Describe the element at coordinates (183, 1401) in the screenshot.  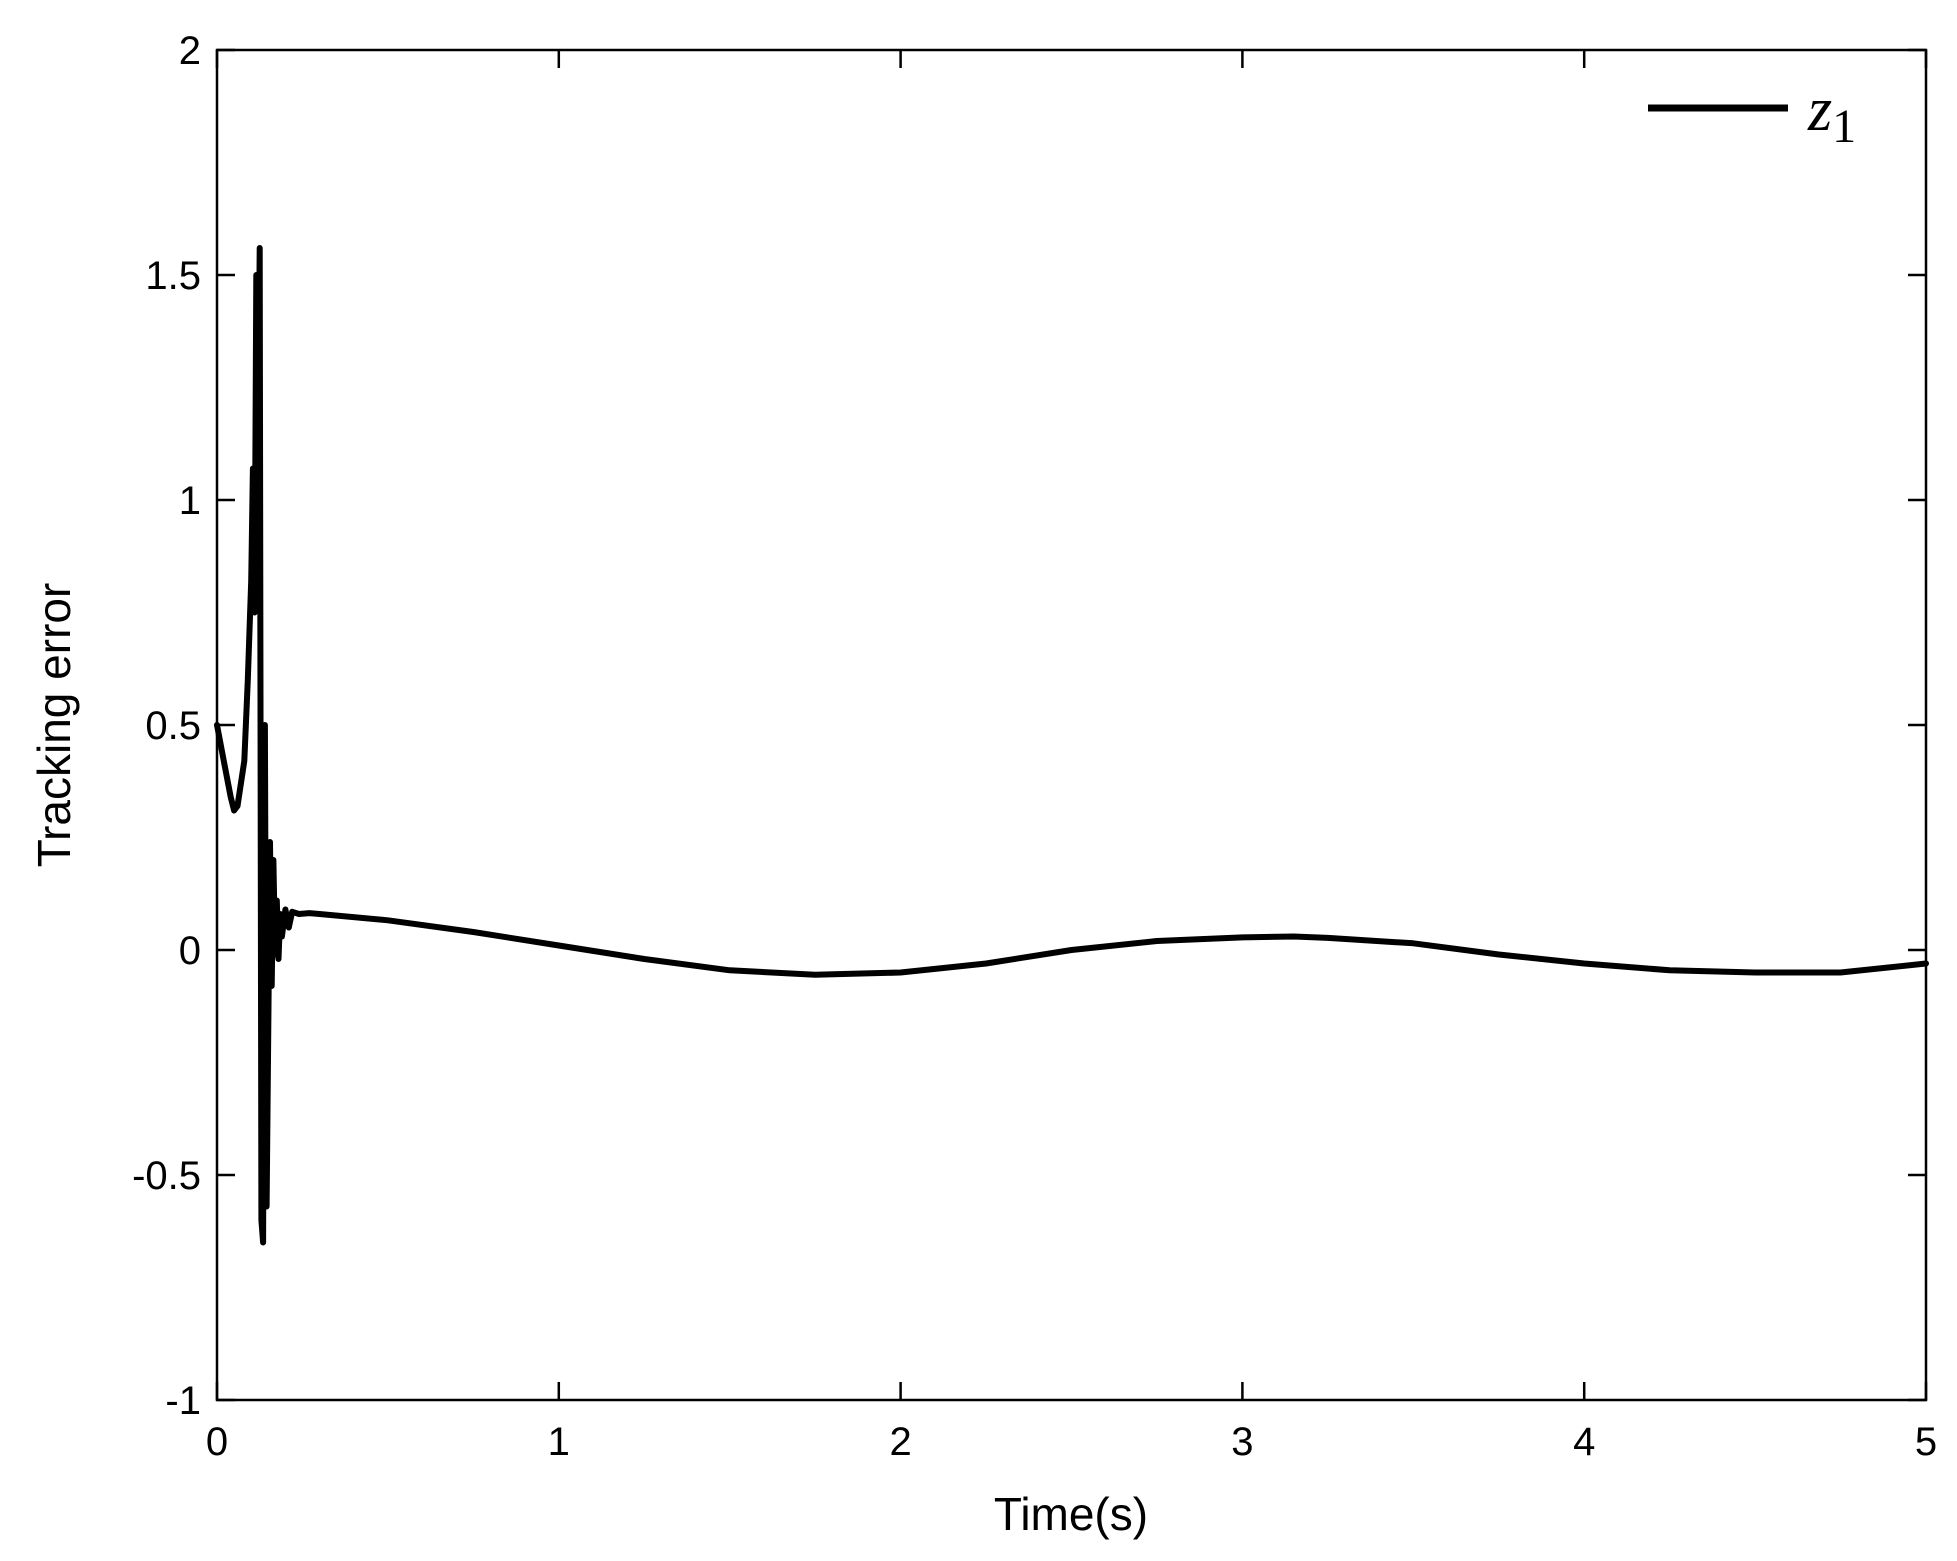
I see `y-tick-label: -1` at that location.